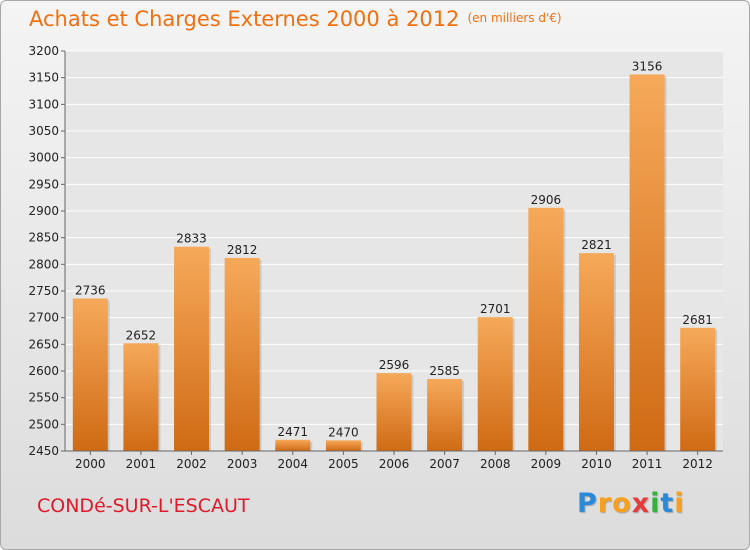 This screenshot has height=550, width=750. What do you see at coordinates (495, 309) in the screenshot?
I see `bar-value-label: 2701` at bounding box center [495, 309].